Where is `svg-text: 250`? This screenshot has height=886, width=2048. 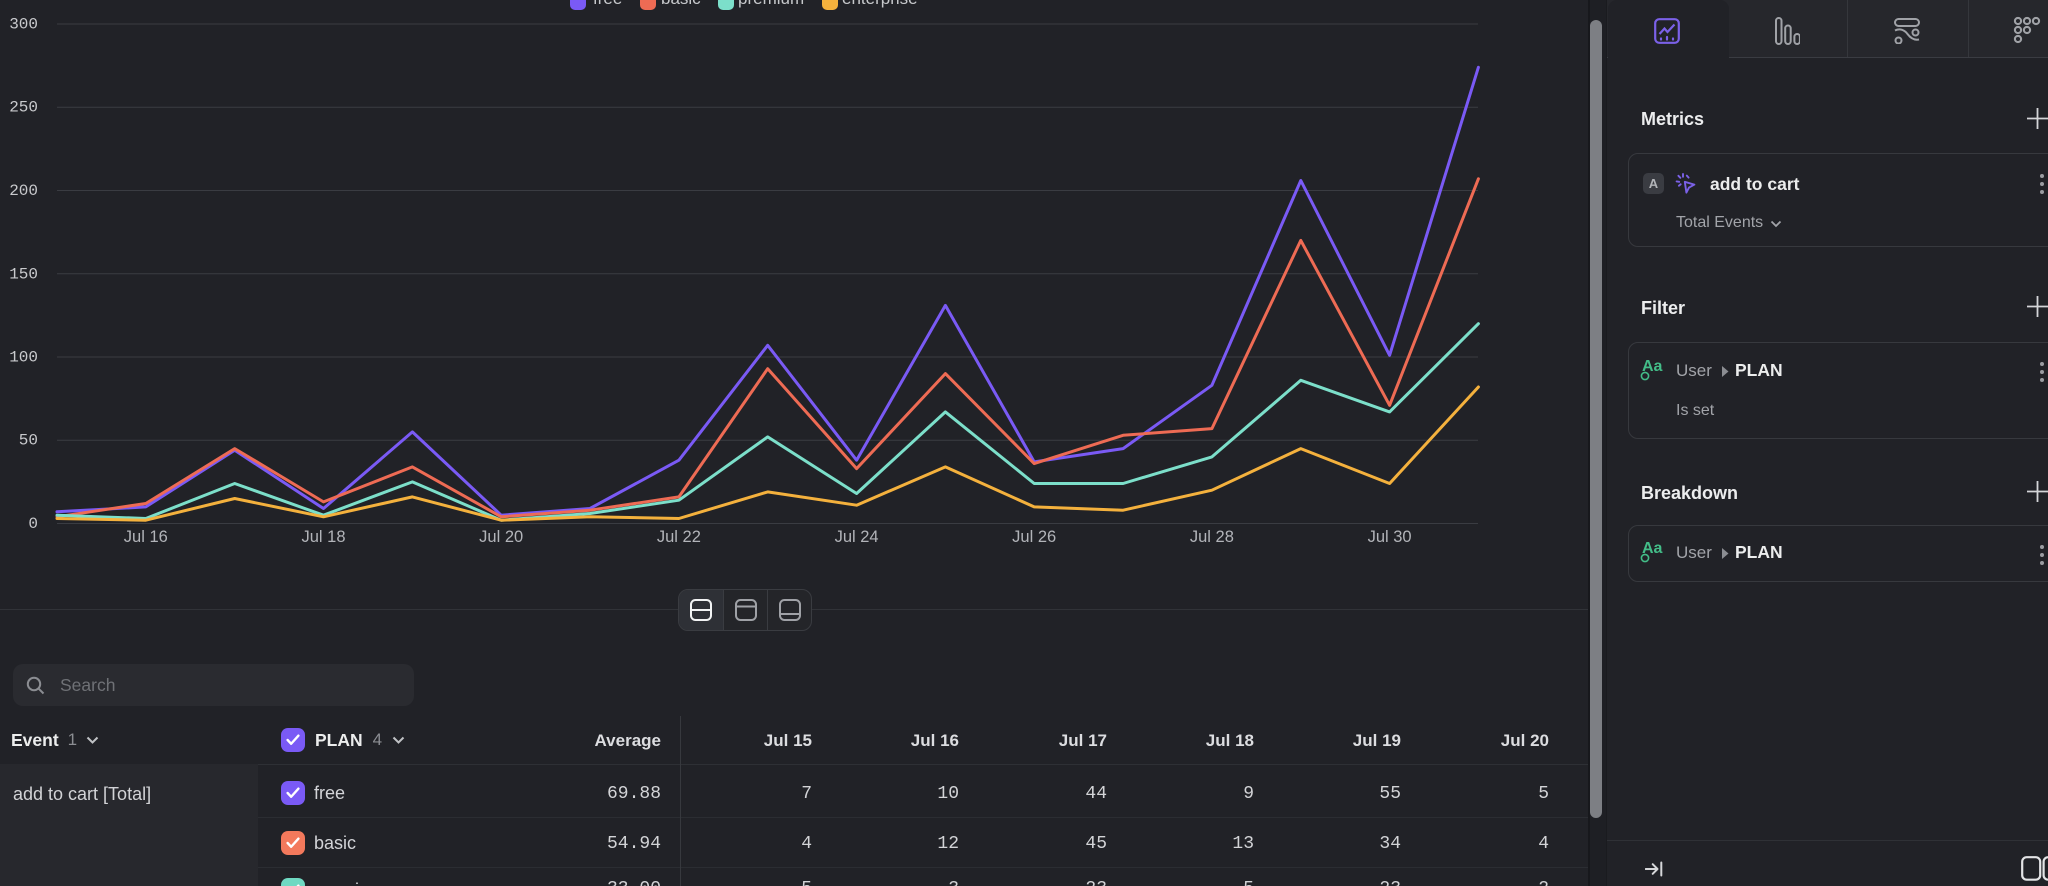
svg-text: 250 is located at coordinates (23, 108).